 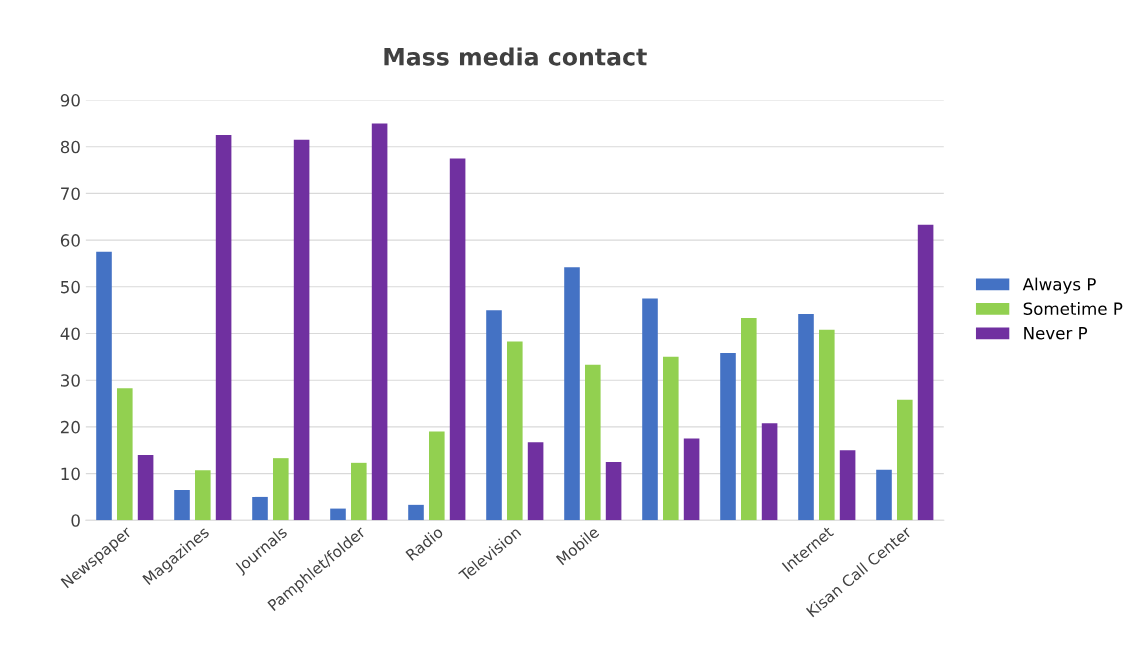 What do you see at coordinates (1059, 285) in the screenshot?
I see `legend-label: Always P` at bounding box center [1059, 285].